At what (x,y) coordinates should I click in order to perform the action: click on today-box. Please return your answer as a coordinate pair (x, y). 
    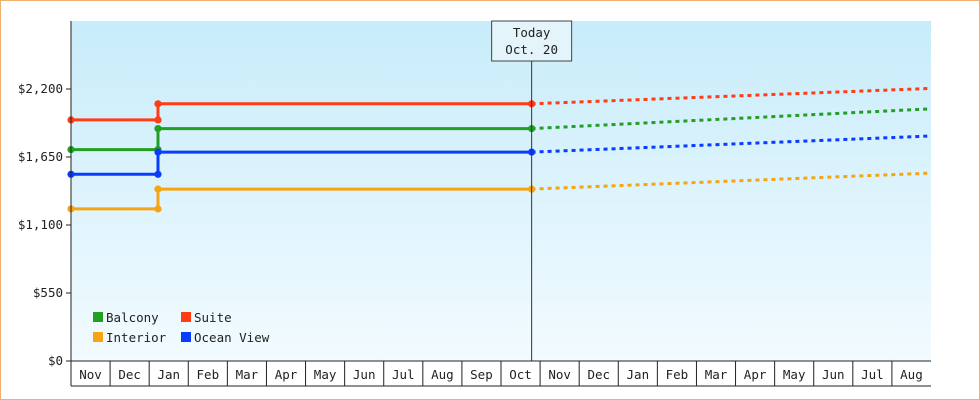
    Looking at the image, I should click on (532, 41).